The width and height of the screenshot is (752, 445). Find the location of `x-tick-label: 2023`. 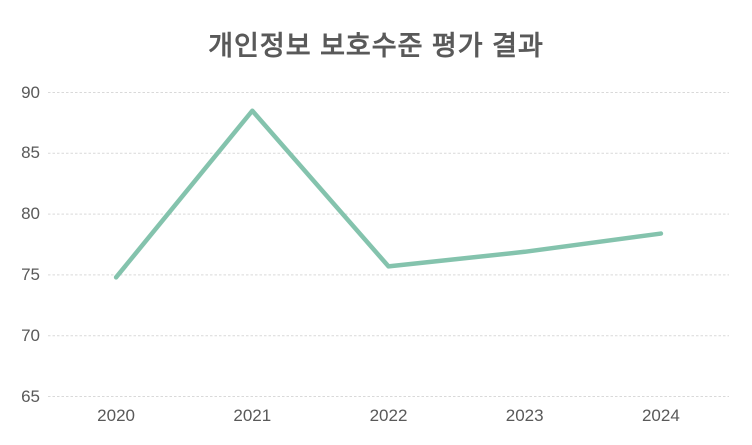

x-tick-label: 2023 is located at coordinates (524, 415).